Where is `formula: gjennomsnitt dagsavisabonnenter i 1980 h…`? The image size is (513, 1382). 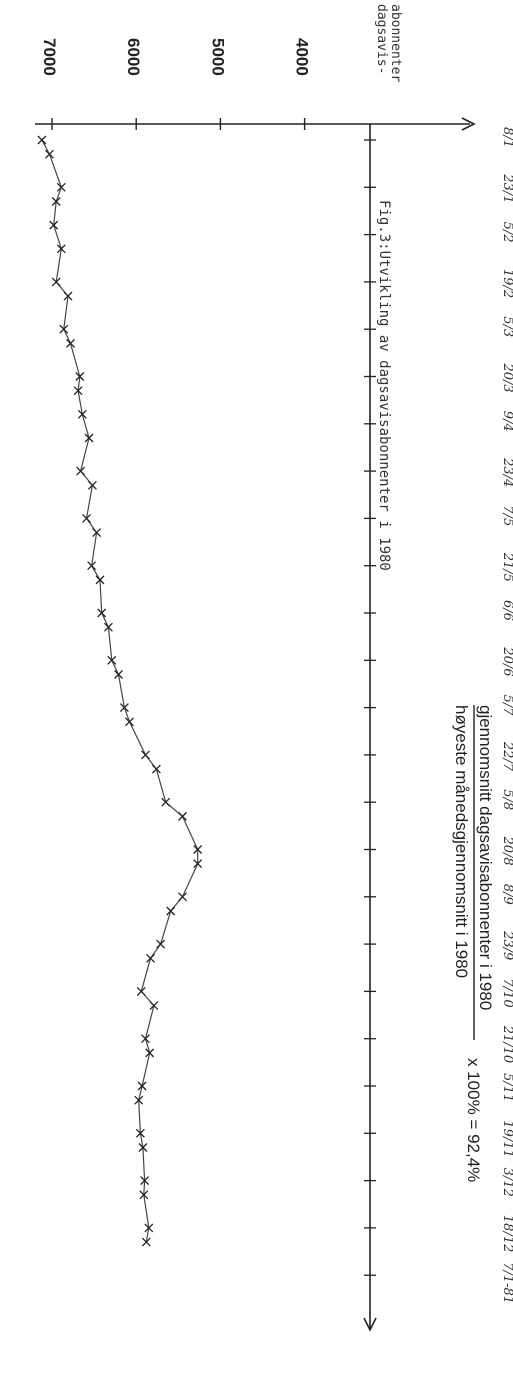 formula: gjennomsnitt dagsavisabonnenter i 1980 h… is located at coordinates (473, 943).